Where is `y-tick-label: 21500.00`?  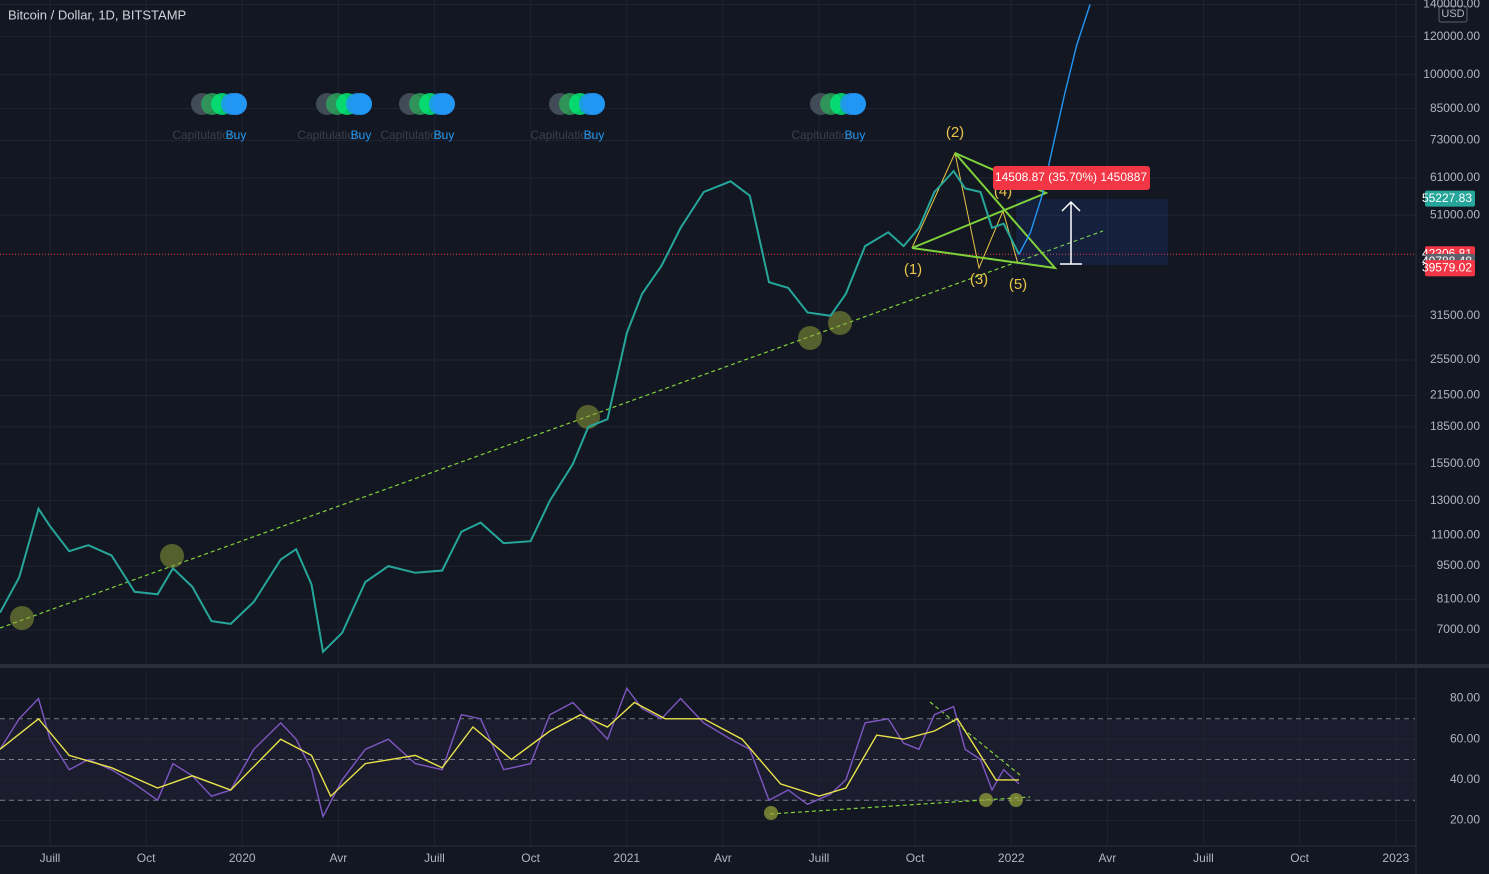 y-tick-label: 21500.00 is located at coordinates (1455, 395).